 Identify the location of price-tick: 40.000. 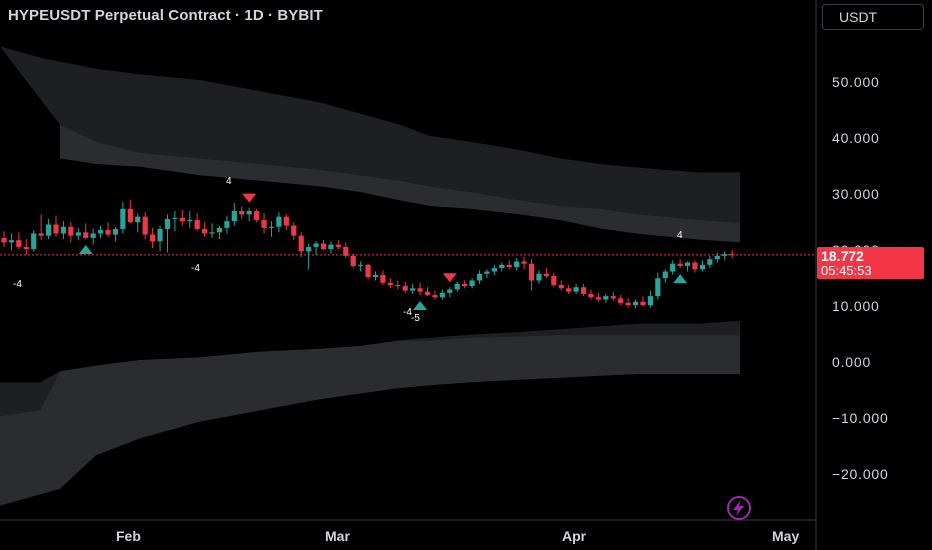
(856, 138).